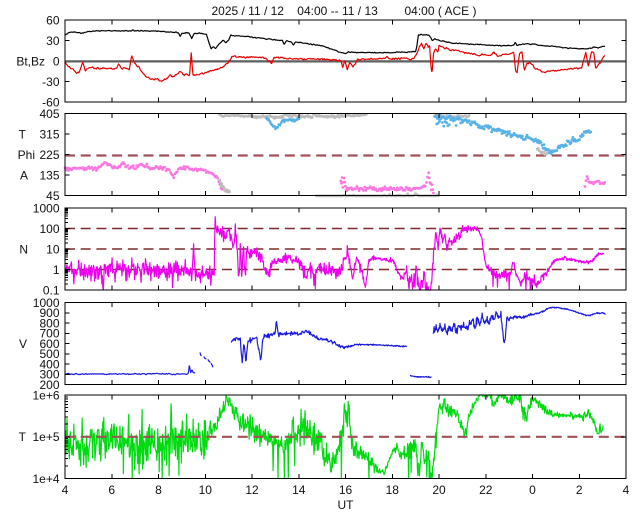 The width and height of the screenshot is (640, 512). What do you see at coordinates (252, 490) in the screenshot?
I see `svg-text: 12` at bounding box center [252, 490].